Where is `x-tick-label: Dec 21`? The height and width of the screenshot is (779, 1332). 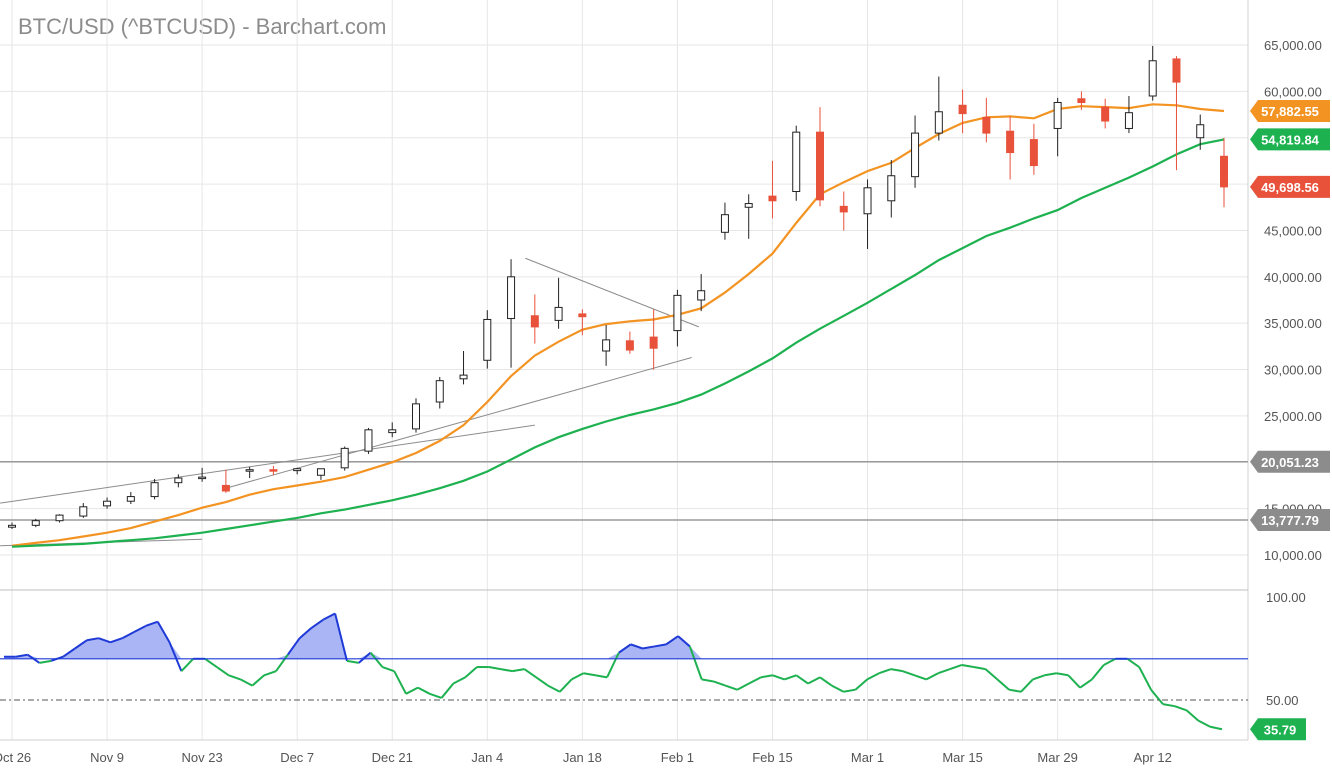 x-tick-label: Dec 21 is located at coordinates (392, 757).